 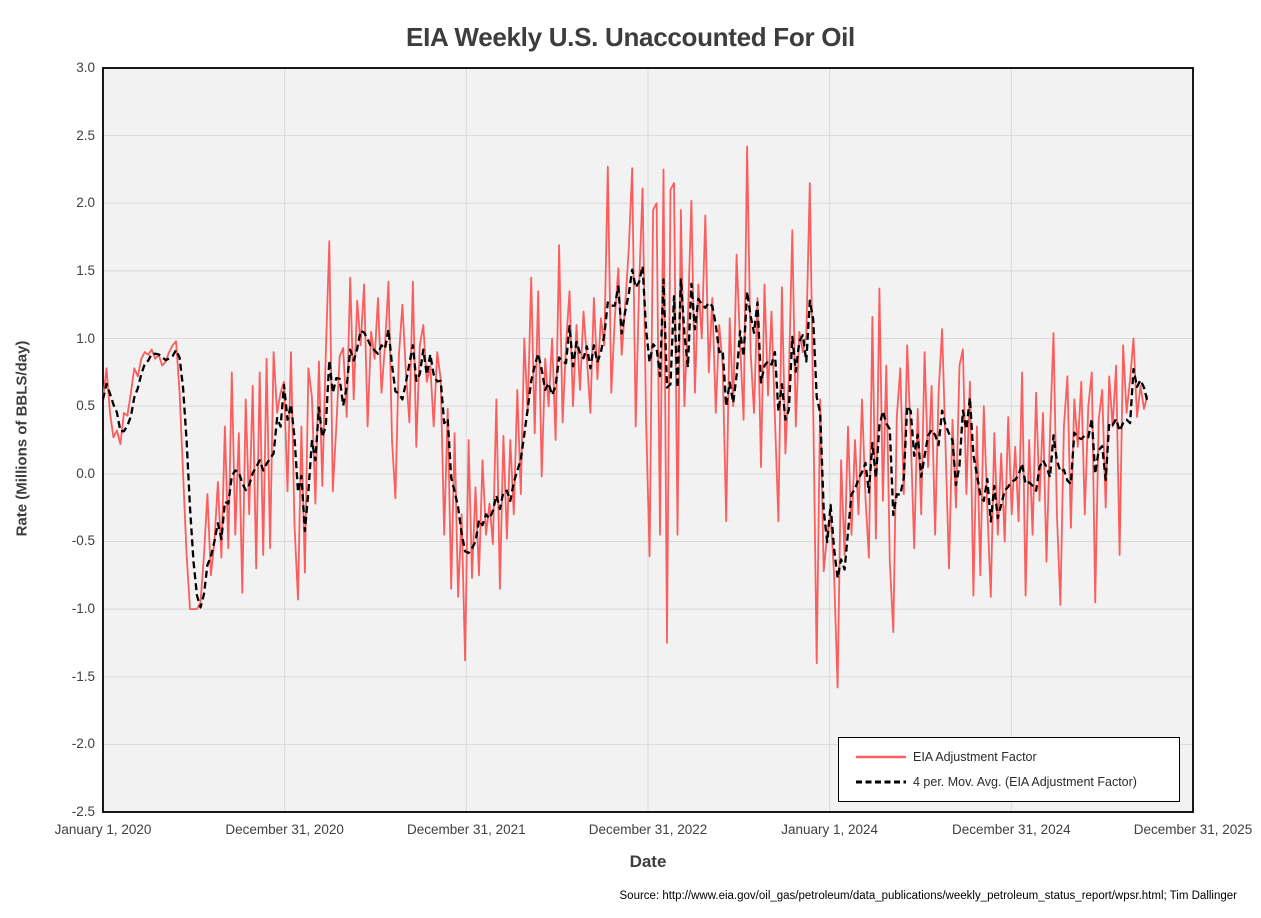 I want to click on chart-title: EIA Weekly U.S. Unaccounted For Oil, so click(x=630, y=37).